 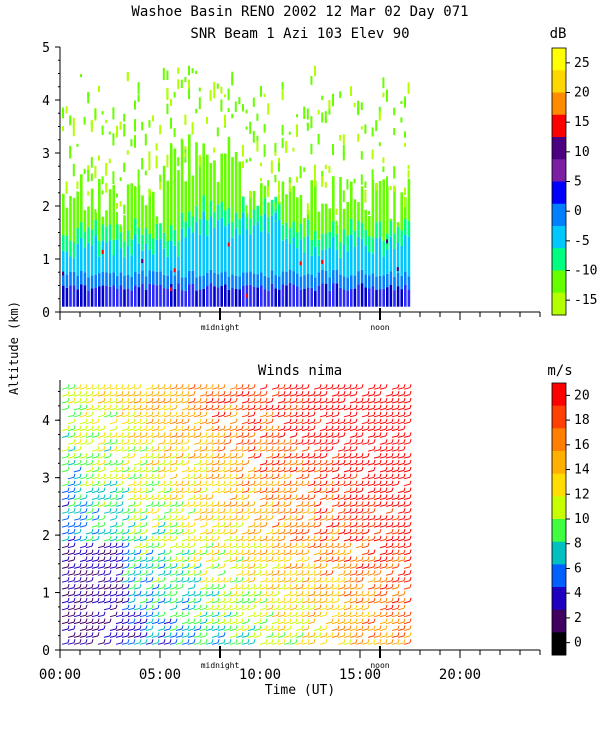 I want to click on wind-colorbar-cell, so click(x=559, y=485).